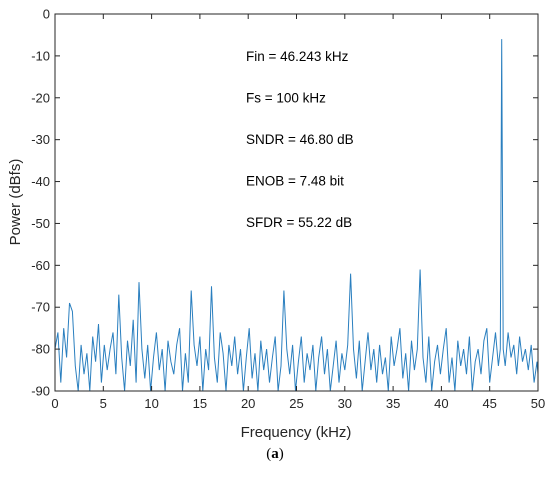 This screenshot has height=495, width=550. What do you see at coordinates (40, 391) in the screenshot?
I see `y-tick-label: -90` at bounding box center [40, 391].